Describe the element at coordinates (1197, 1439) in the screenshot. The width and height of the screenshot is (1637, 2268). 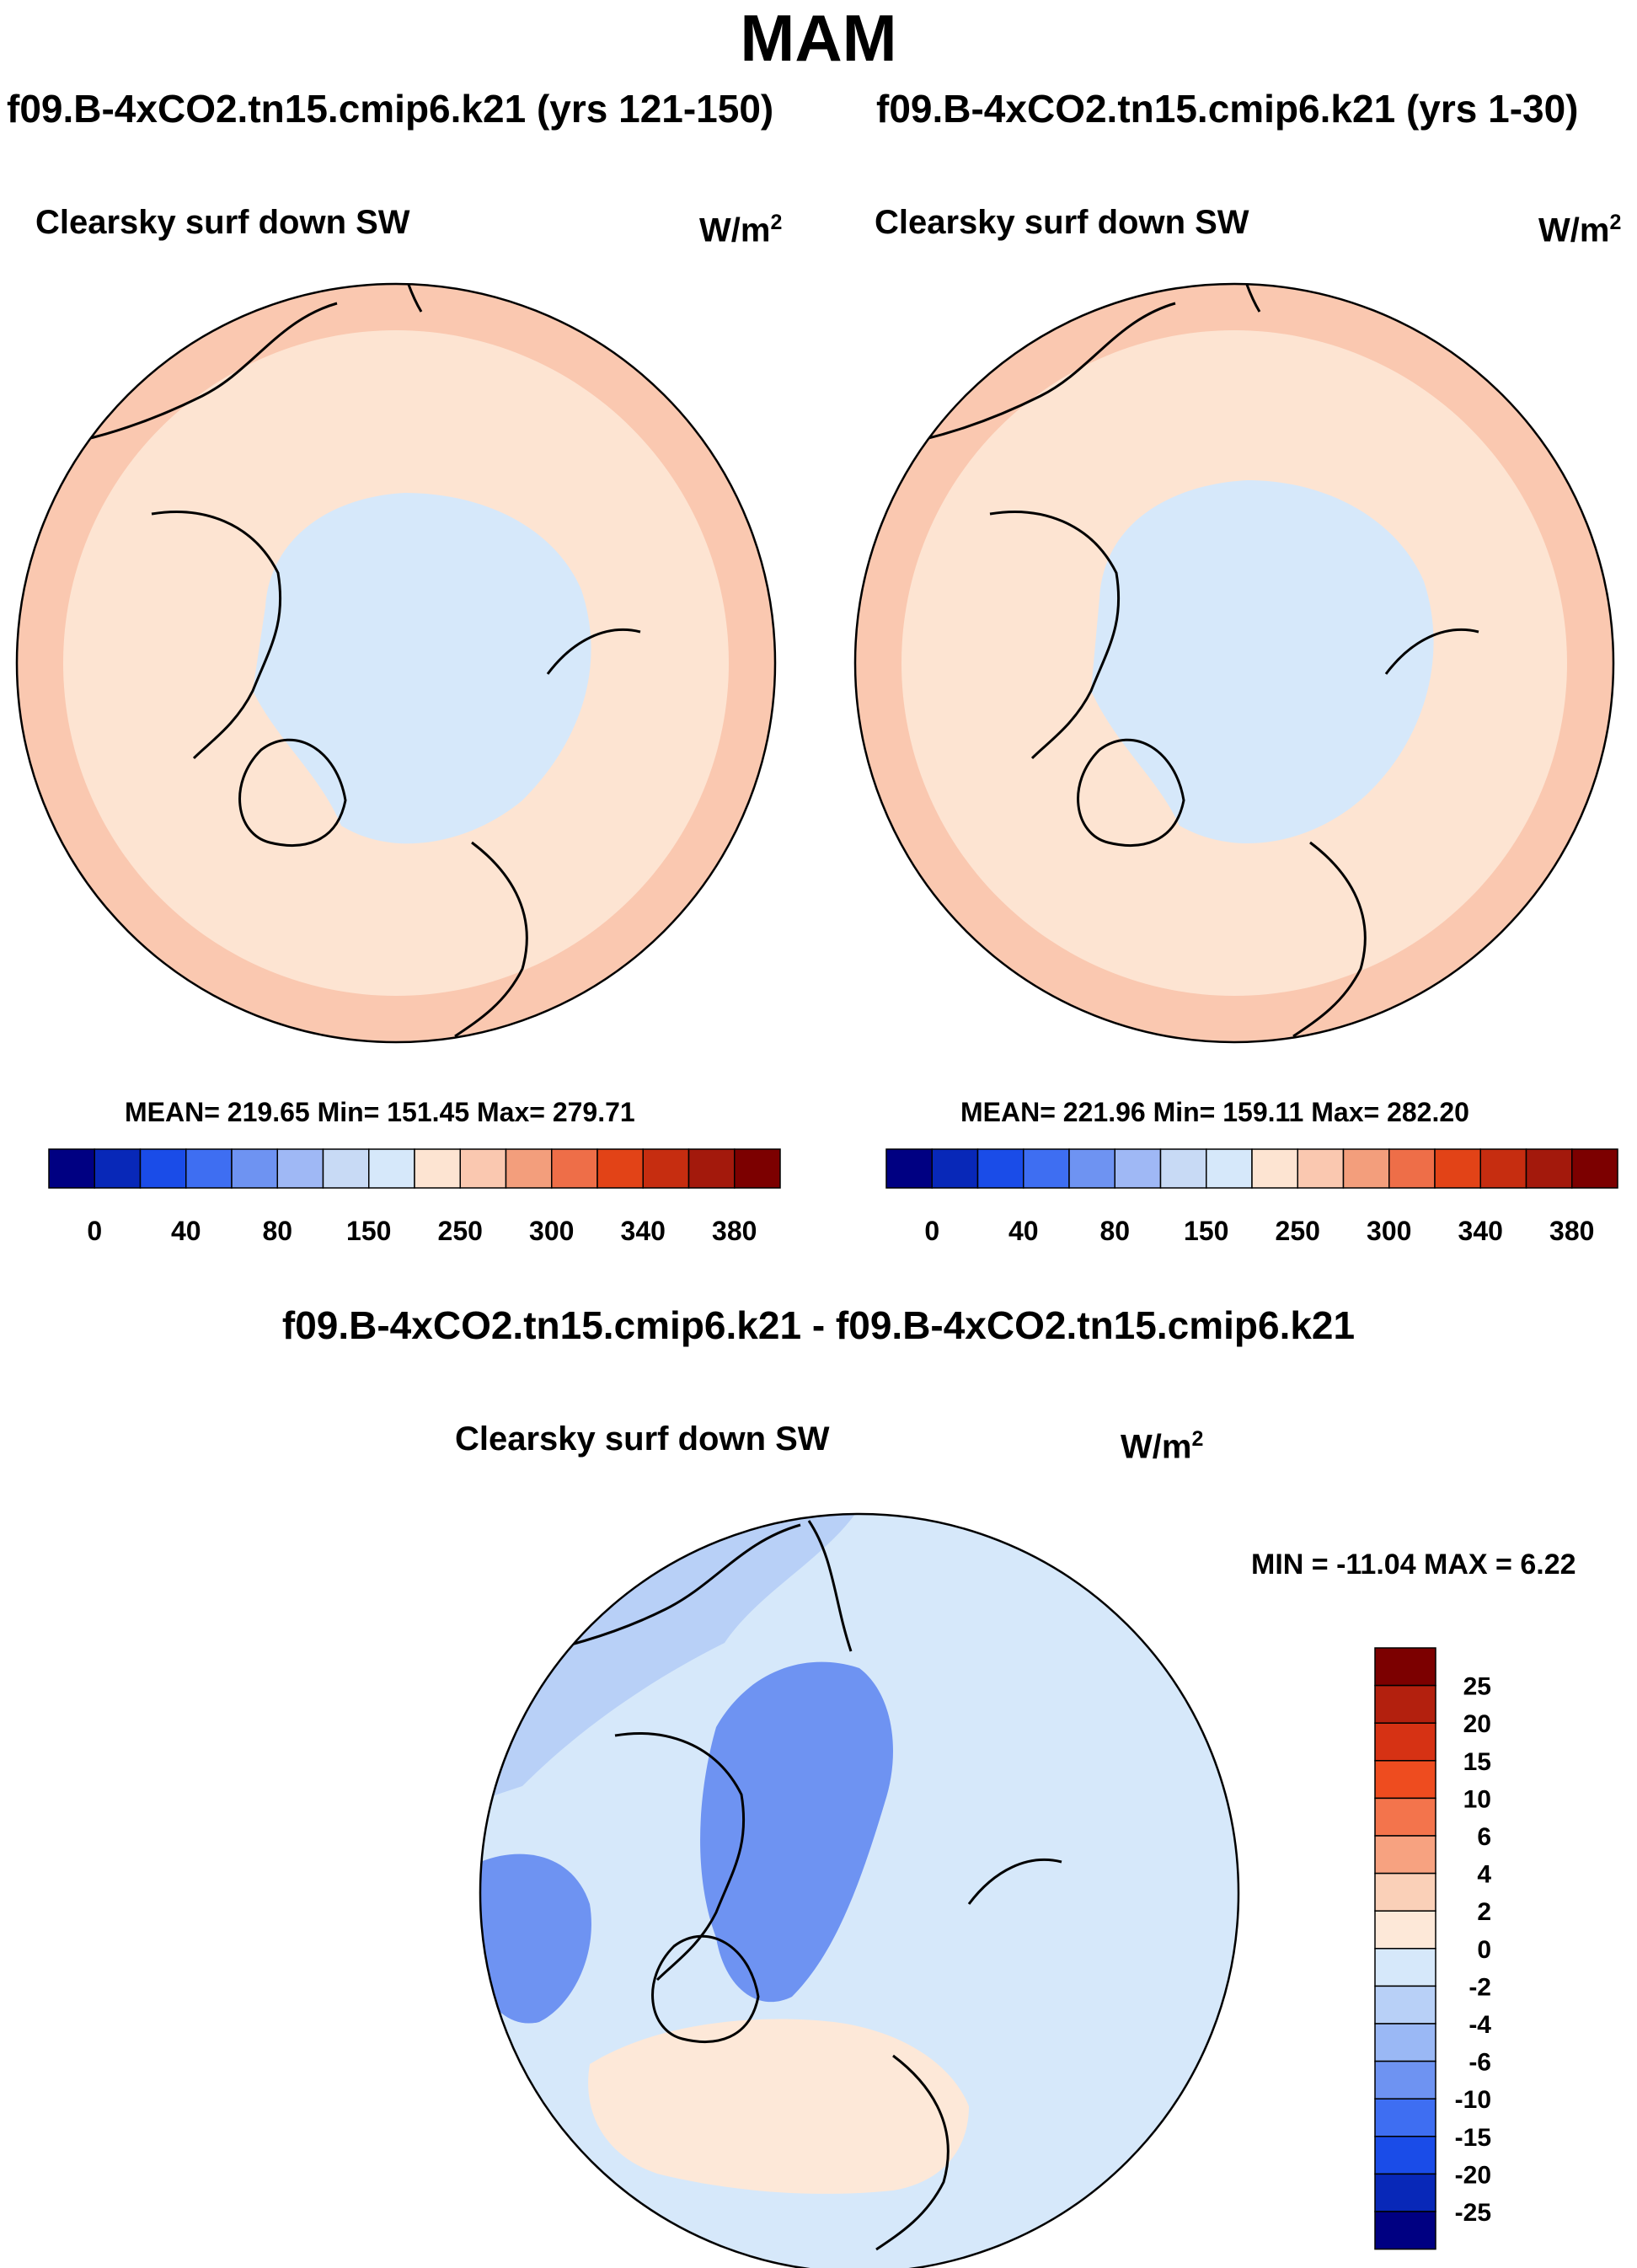
I see `diff-units-exp: 2` at that location.